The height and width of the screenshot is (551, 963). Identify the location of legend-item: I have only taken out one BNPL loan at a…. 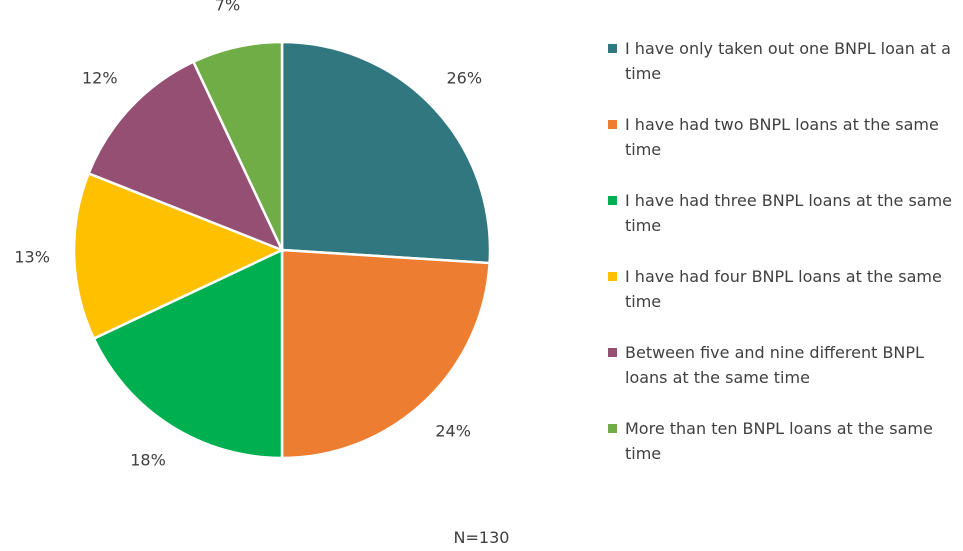
(783, 74).